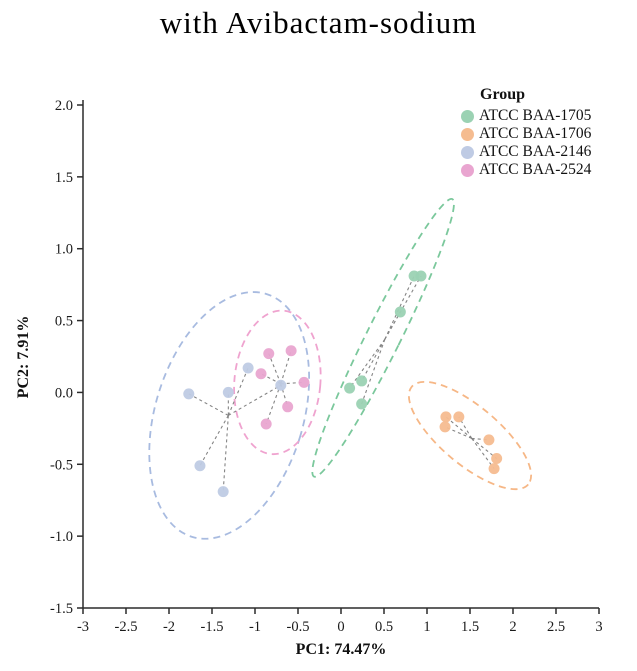  Describe the element at coordinates (512, 627) in the screenshot. I see `x-tick-label: 2` at that location.